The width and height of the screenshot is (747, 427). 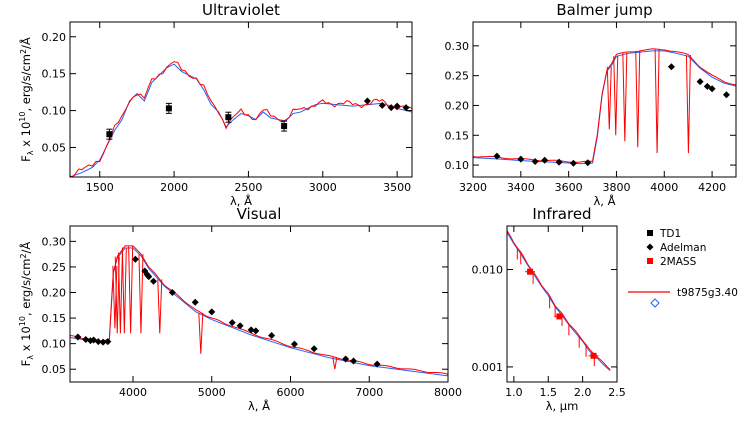 What do you see at coordinates (569, 187) in the screenshot?
I see `x-tick-label: 3600` at bounding box center [569, 187].